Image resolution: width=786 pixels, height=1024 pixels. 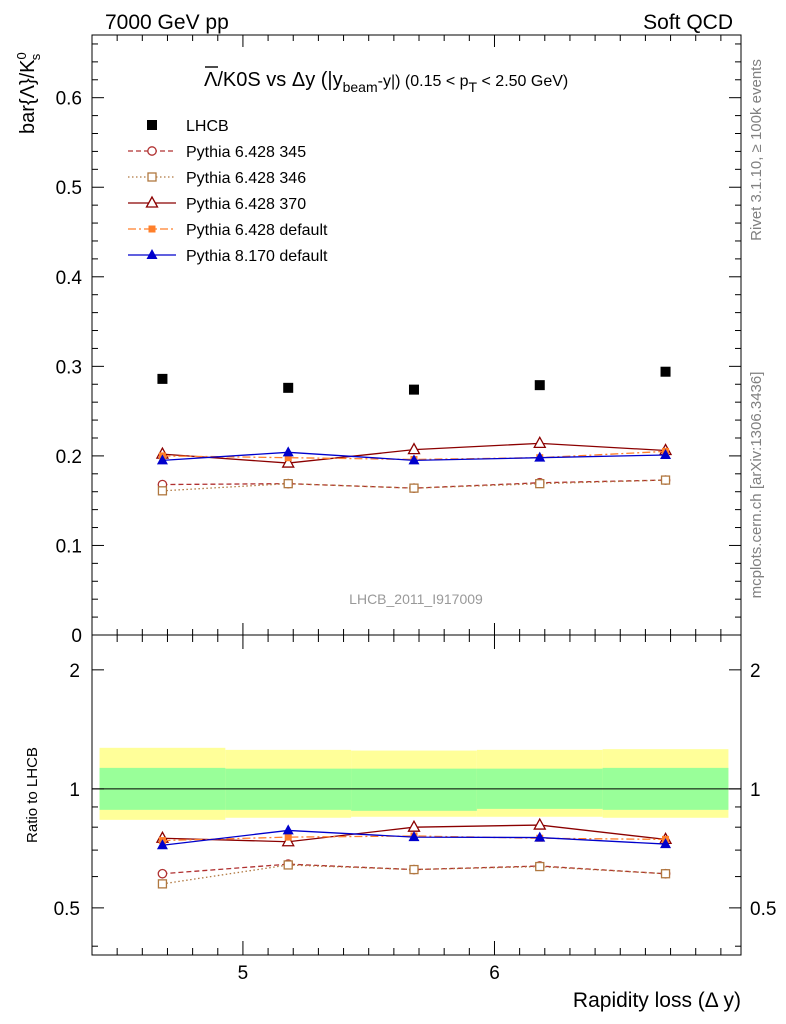 I want to click on main-ytick-label: 0.2, so click(x=69, y=457).